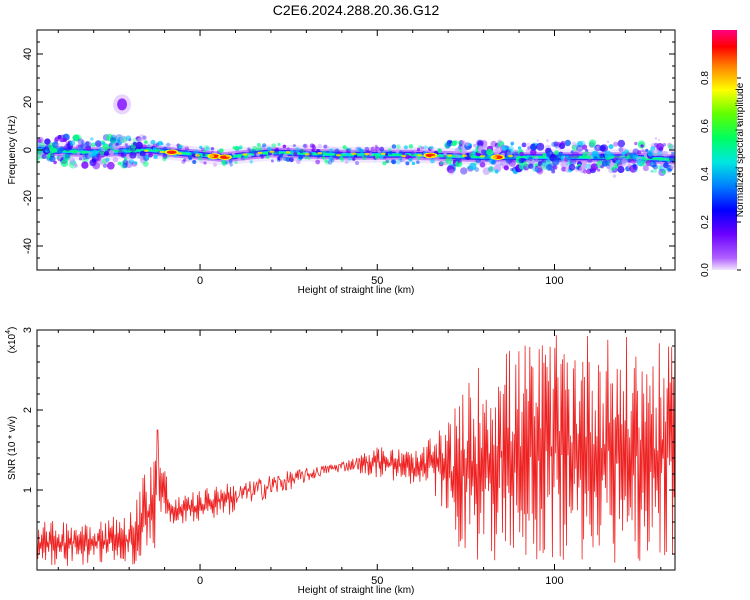  Describe the element at coordinates (356, 290) in the screenshot. I see `spectrogram-xlabel: Height of straight line (km)` at that location.